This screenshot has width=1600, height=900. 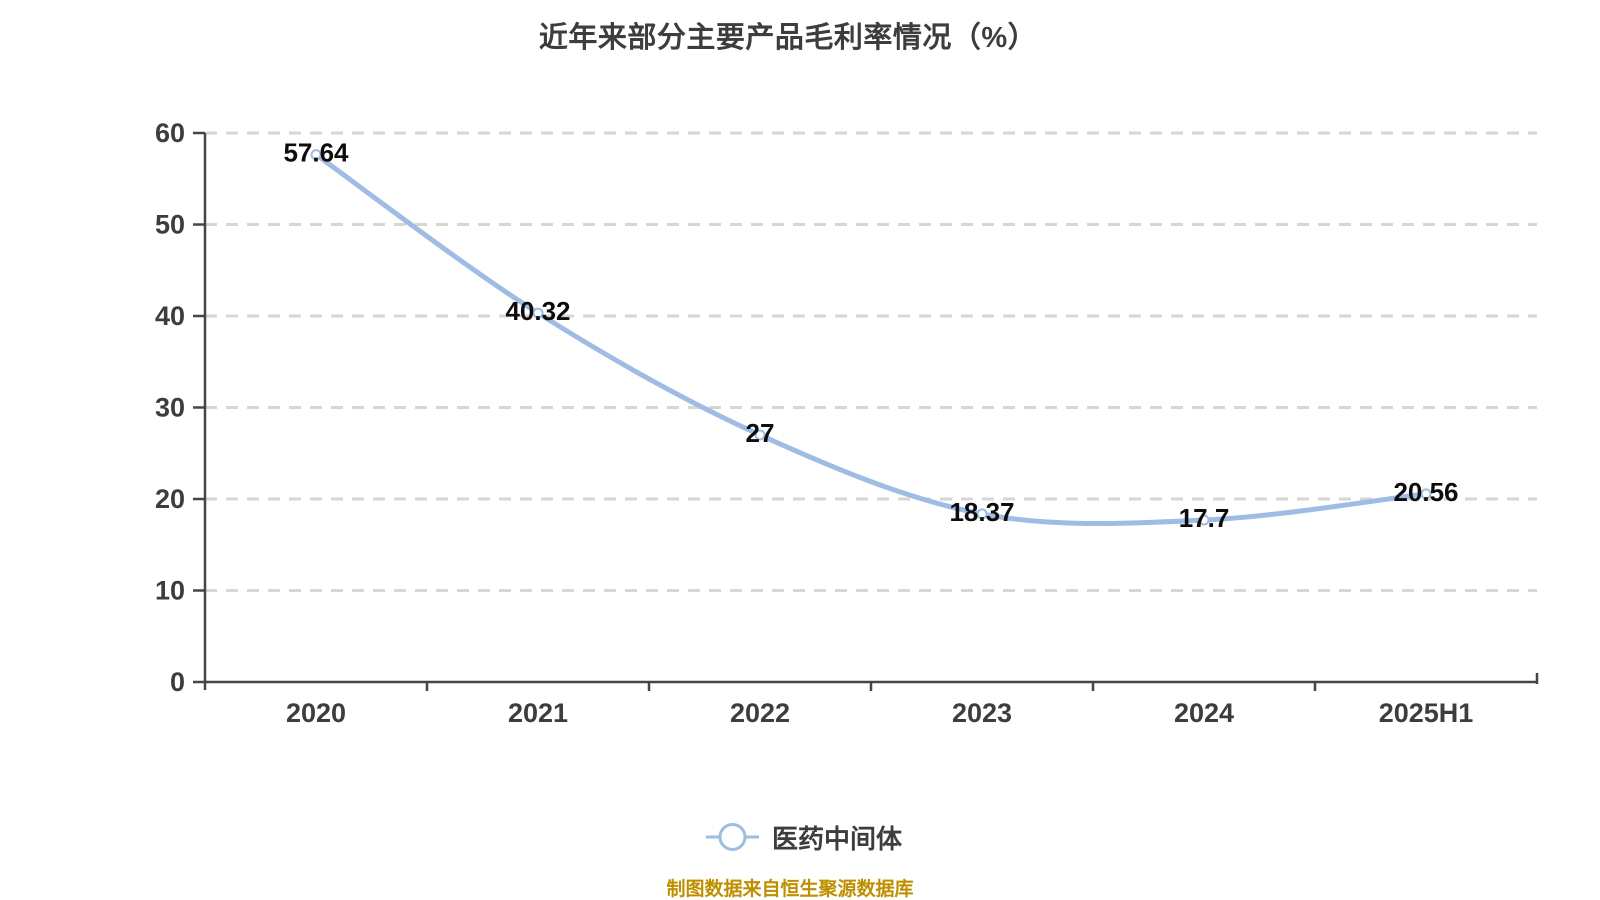 I want to click on y-axis-tick-label-50: 50, so click(x=170, y=225).